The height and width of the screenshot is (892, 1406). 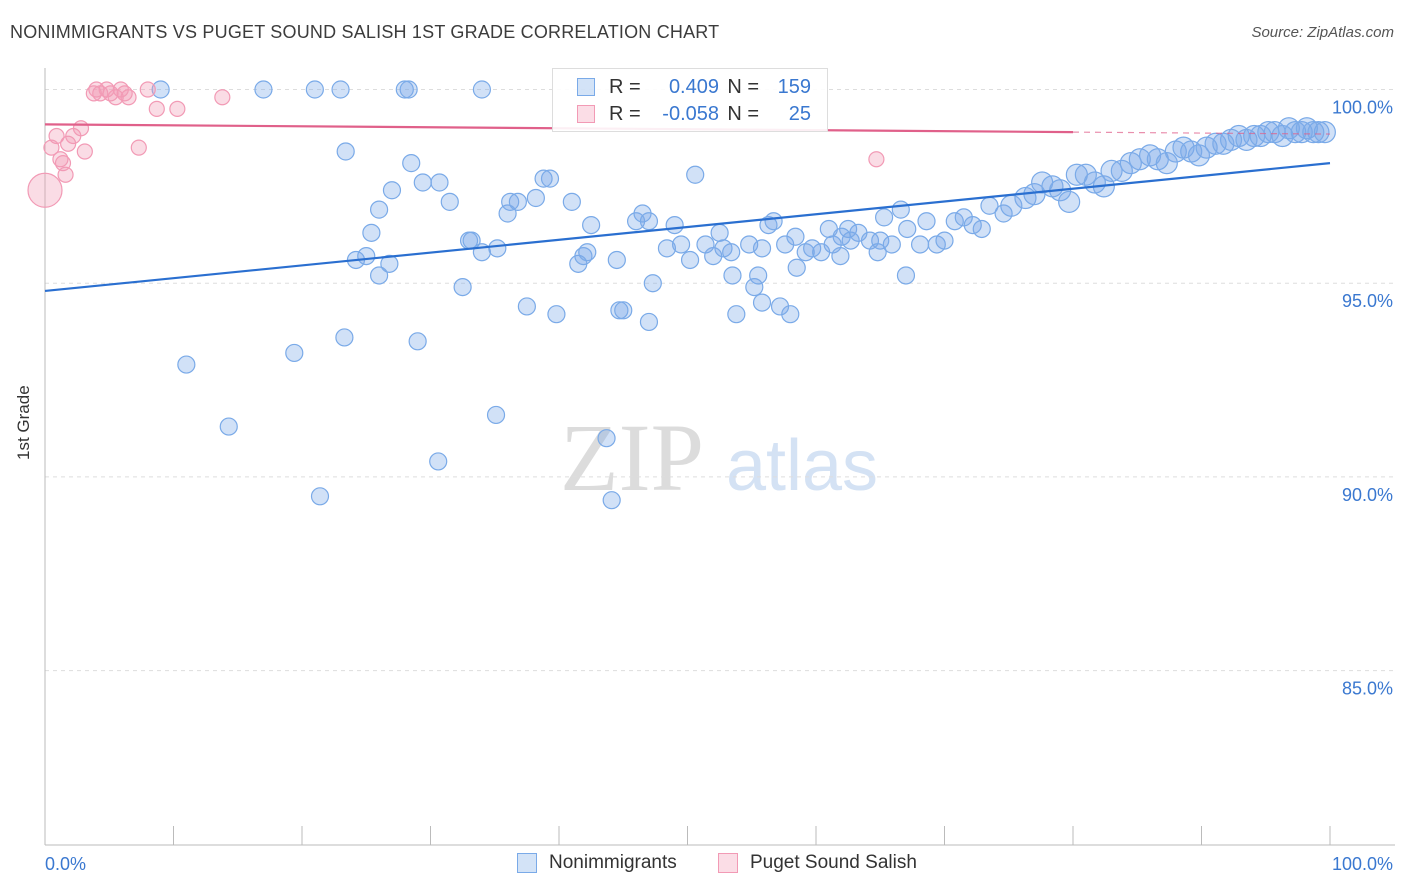 I want to click on series-legend: Nonimmigrants Puget Sound Salish, so click(x=703, y=865).